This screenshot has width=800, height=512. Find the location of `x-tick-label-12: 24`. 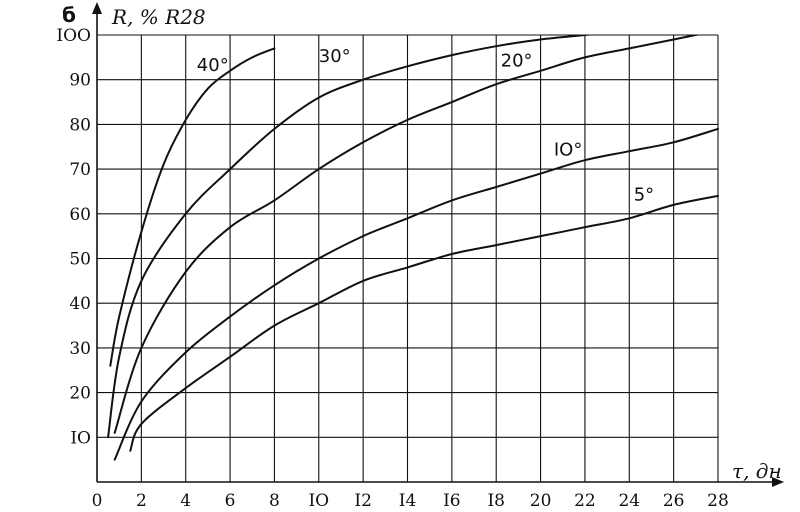

x-tick-label-12: 24 is located at coordinates (629, 501).